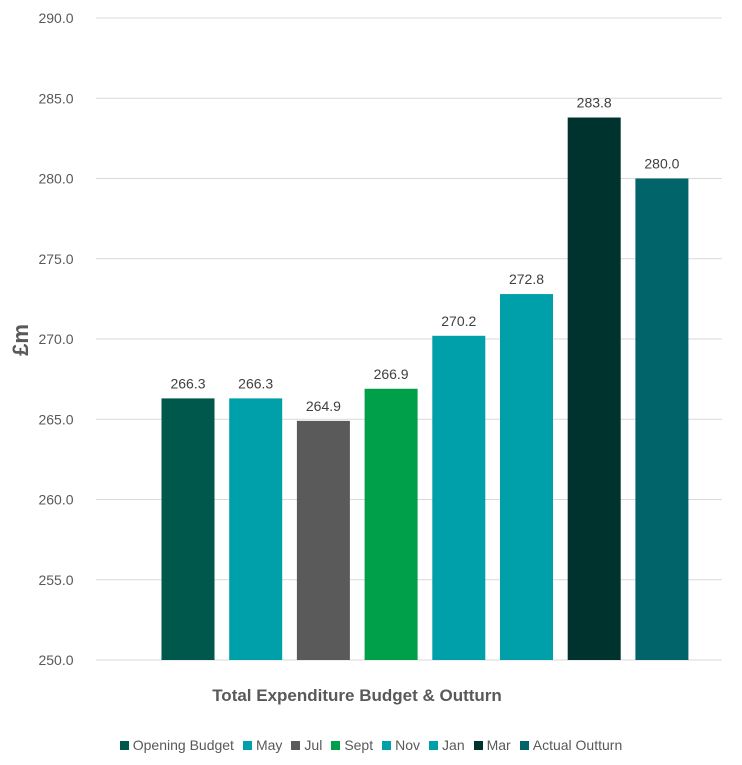  I want to click on legend-label: Jul, so click(313, 745).